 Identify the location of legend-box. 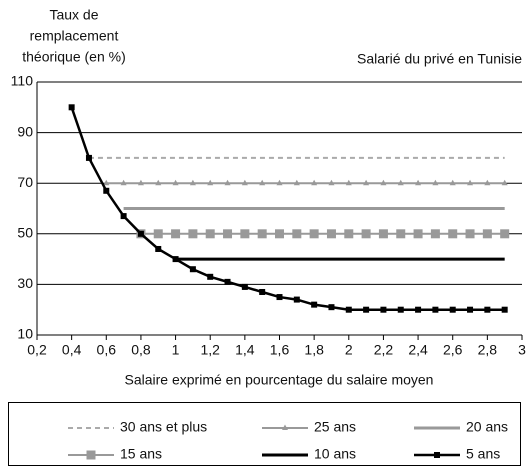
(264, 434).